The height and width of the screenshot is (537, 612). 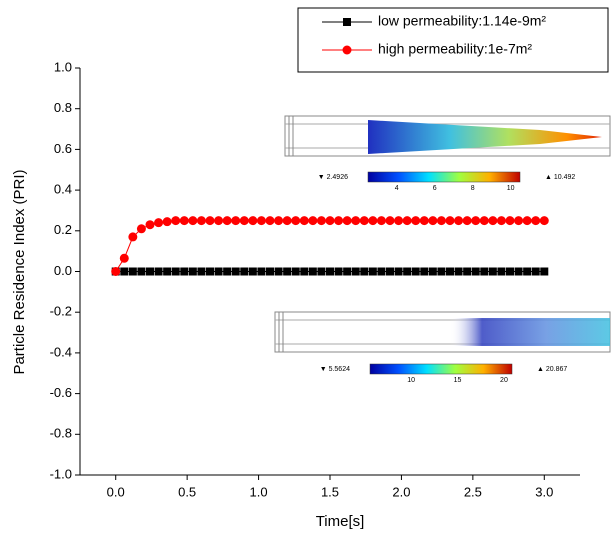 What do you see at coordinates (187, 491) in the screenshot?
I see `x-tick-label: 0.5` at bounding box center [187, 491].